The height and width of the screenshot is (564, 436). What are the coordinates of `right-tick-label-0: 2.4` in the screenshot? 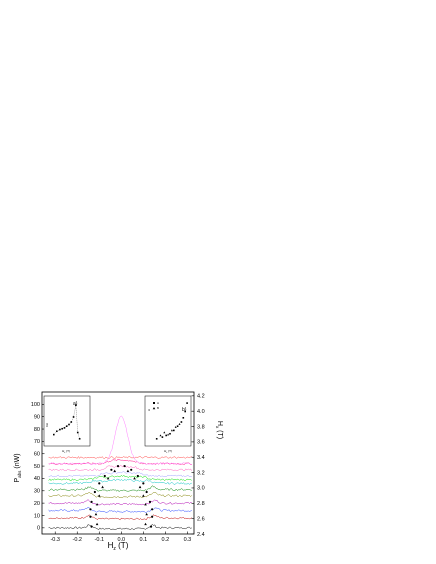 It's located at (201, 535).